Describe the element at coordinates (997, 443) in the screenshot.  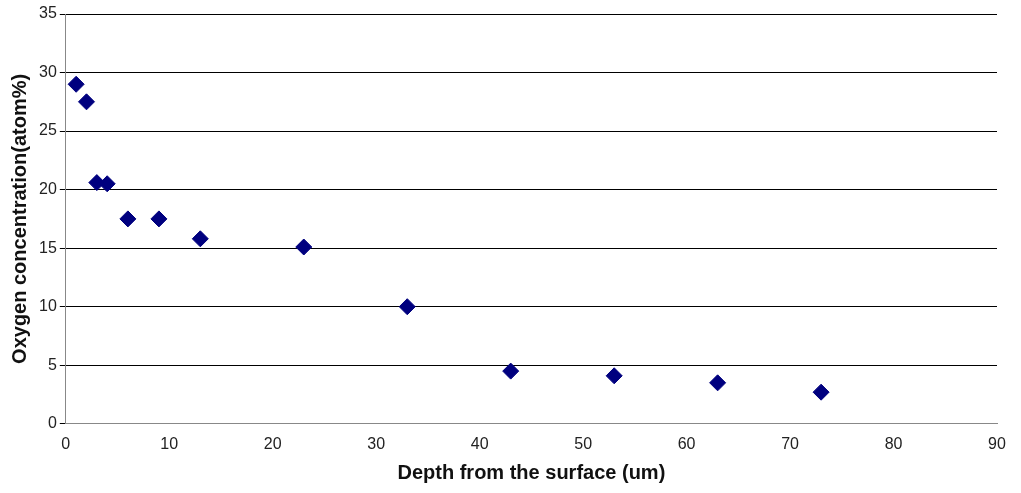
I see `x-tick-label: 90` at that location.